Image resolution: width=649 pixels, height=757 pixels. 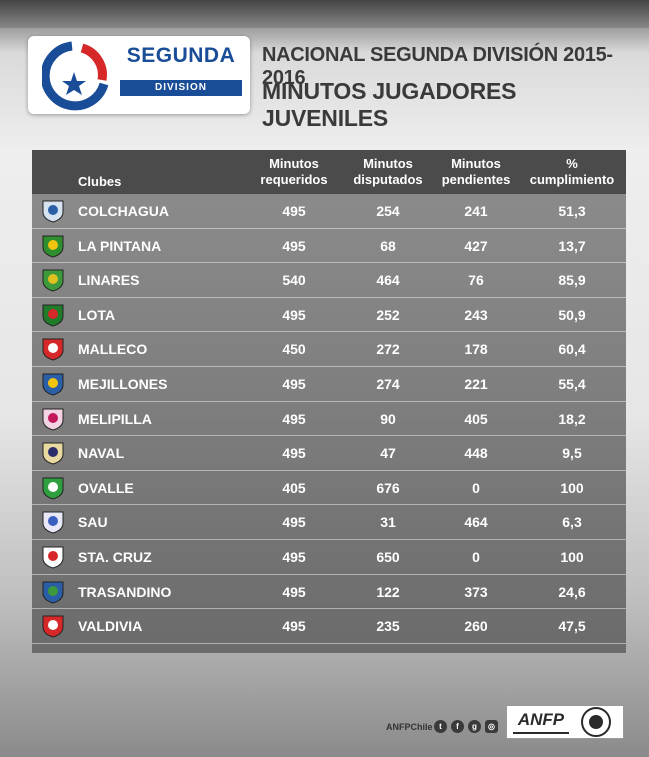 I want to click on cell-percent: 13,7, so click(x=572, y=245).